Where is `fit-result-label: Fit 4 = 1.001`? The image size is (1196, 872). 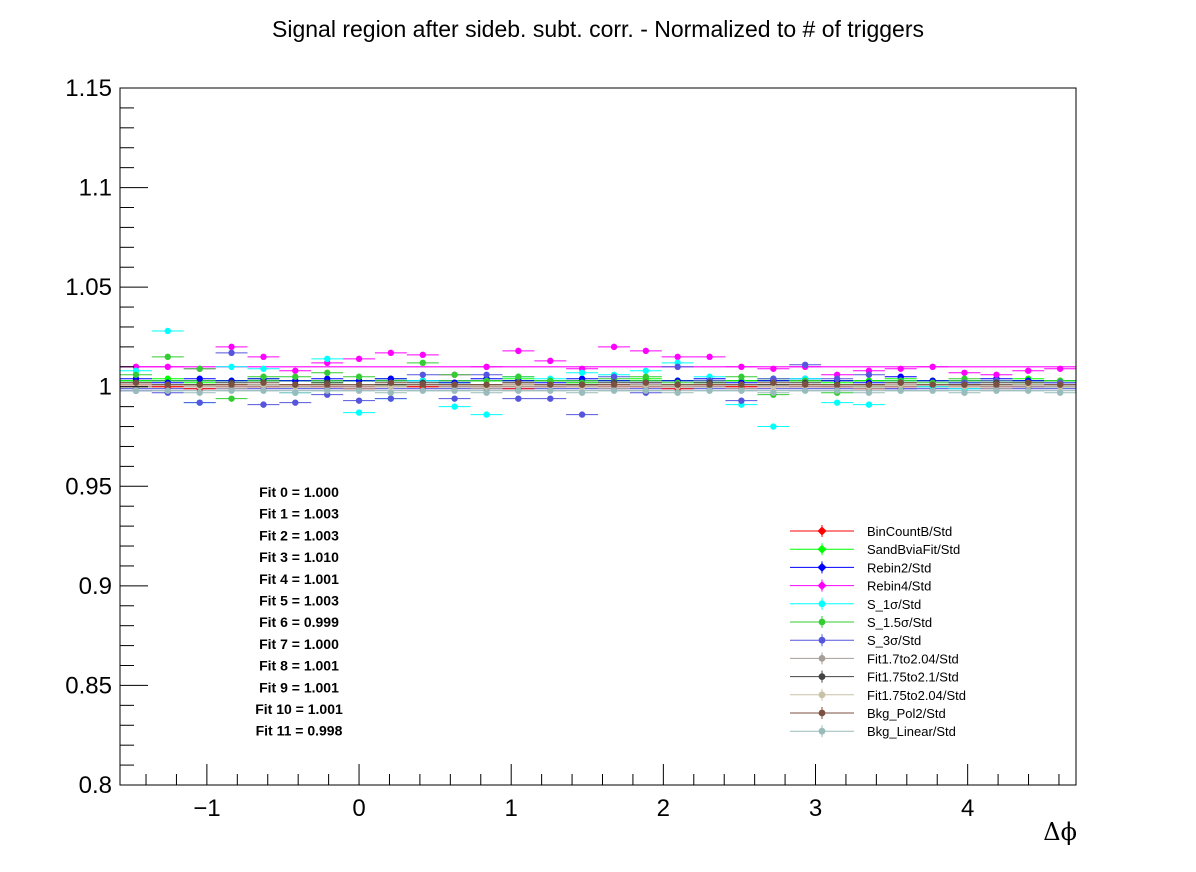
fit-result-label: Fit 4 = 1.001 is located at coordinates (299, 579).